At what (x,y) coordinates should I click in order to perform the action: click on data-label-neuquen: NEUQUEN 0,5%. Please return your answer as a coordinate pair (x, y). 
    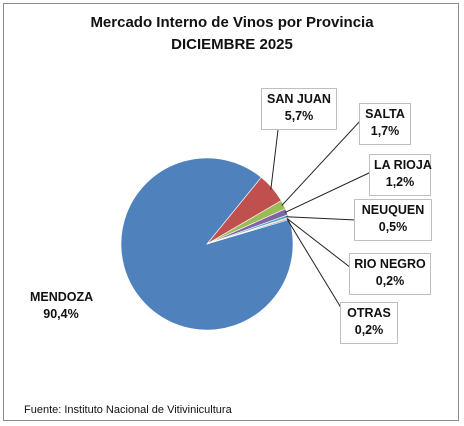
    Looking at the image, I should click on (393, 220).